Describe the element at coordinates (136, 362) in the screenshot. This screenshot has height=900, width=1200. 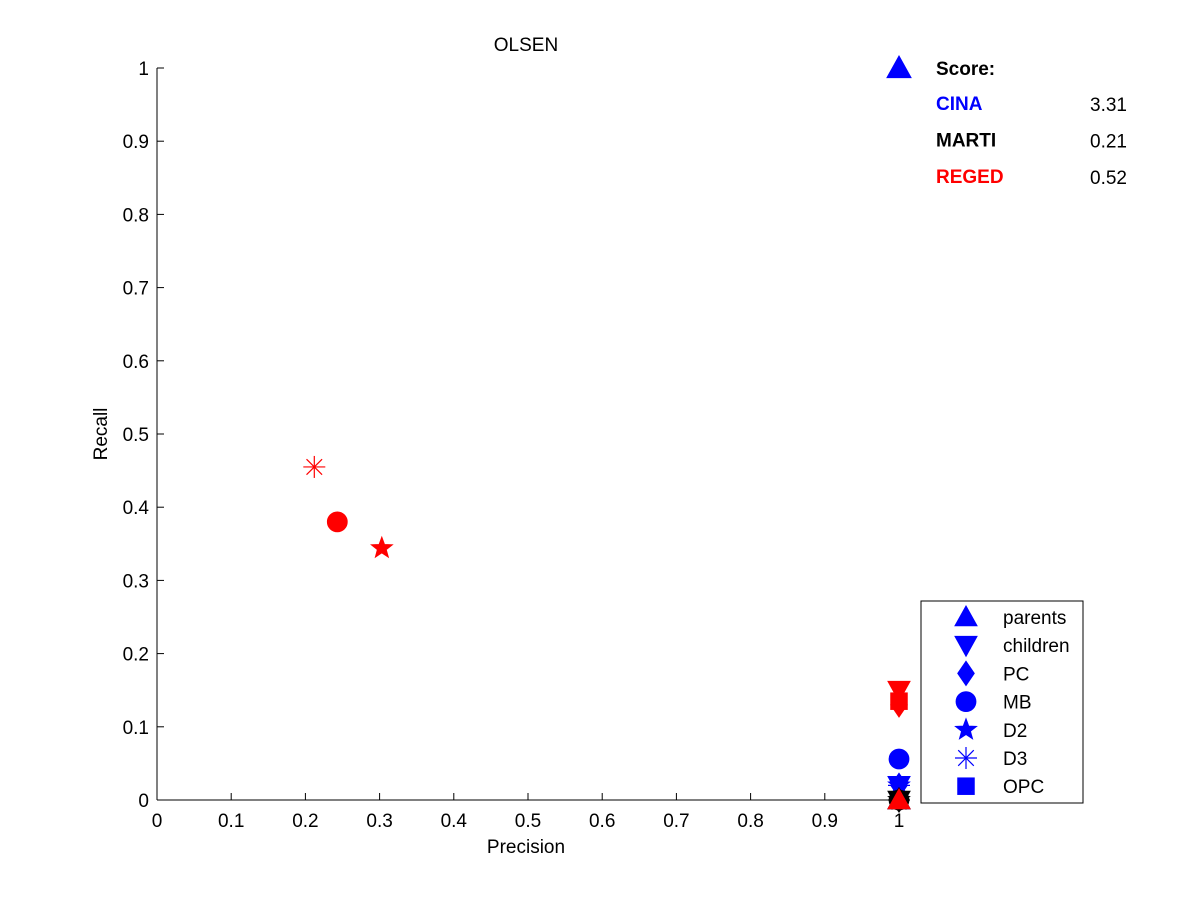
I see `y-tick-label: 0.6` at that location.